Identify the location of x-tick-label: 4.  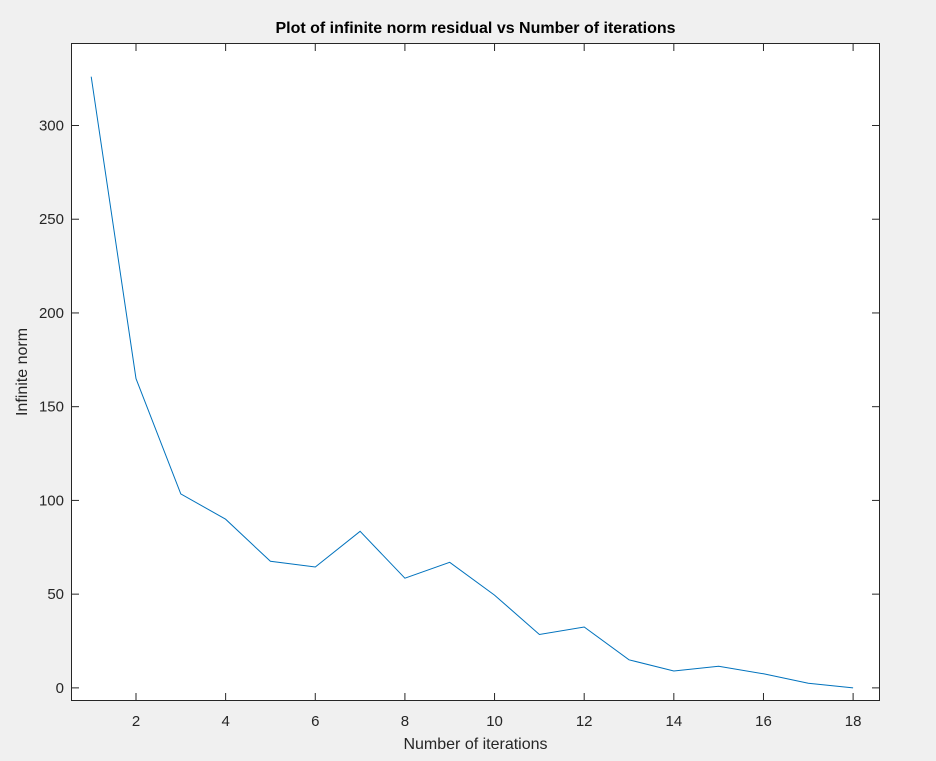
(225, 721).